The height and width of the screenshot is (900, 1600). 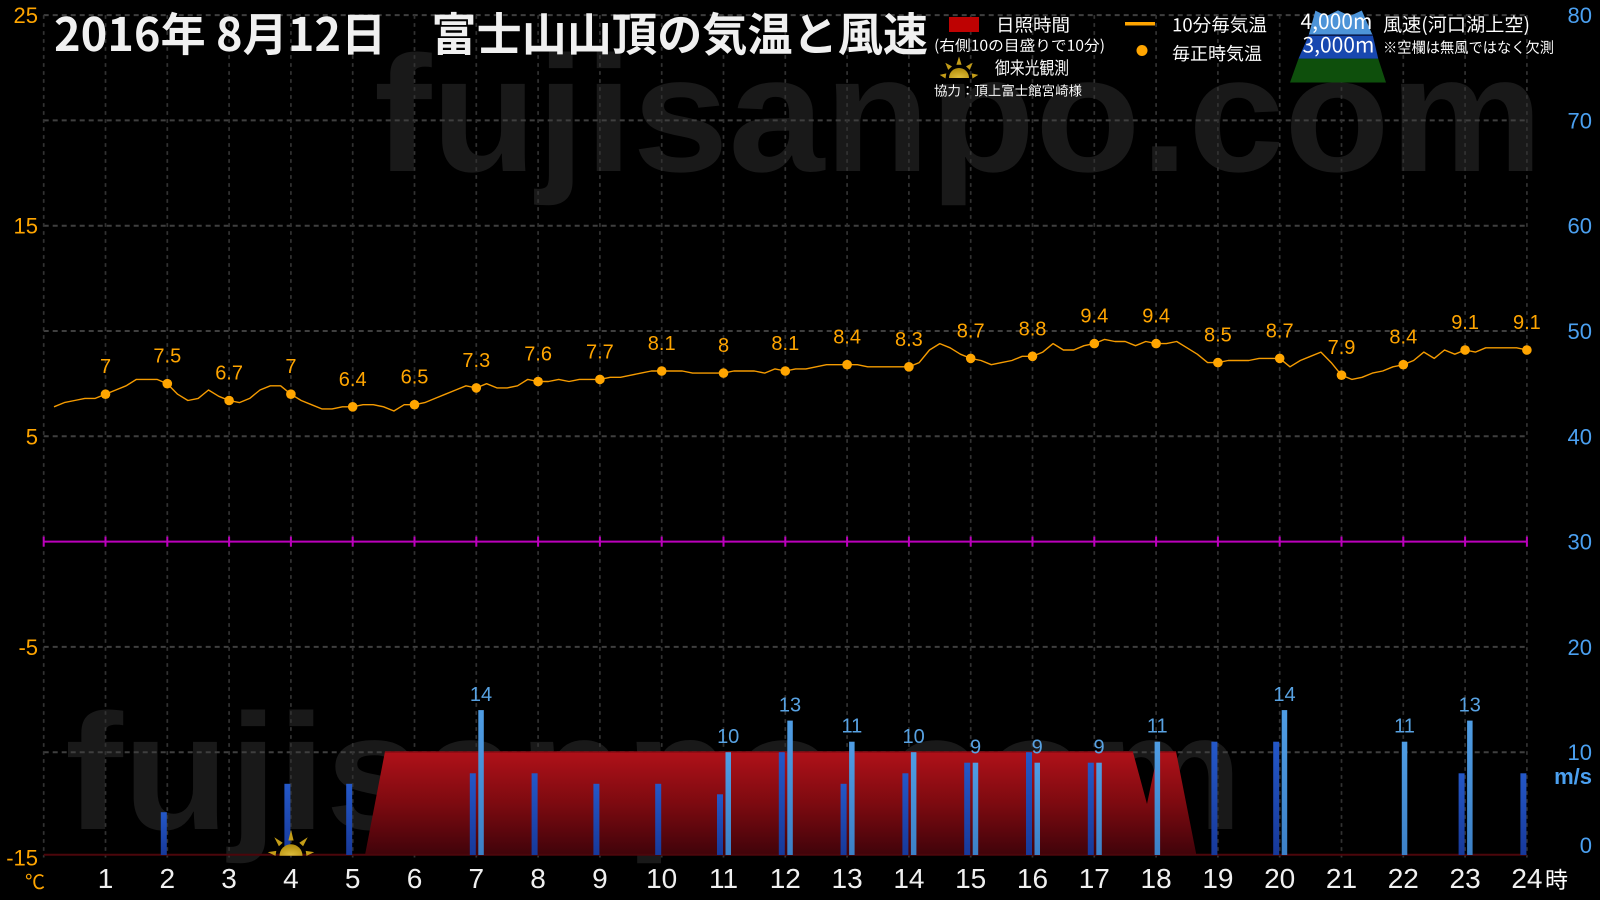 I want to click on svg-text: m/s, so click(x=1573, y=776).